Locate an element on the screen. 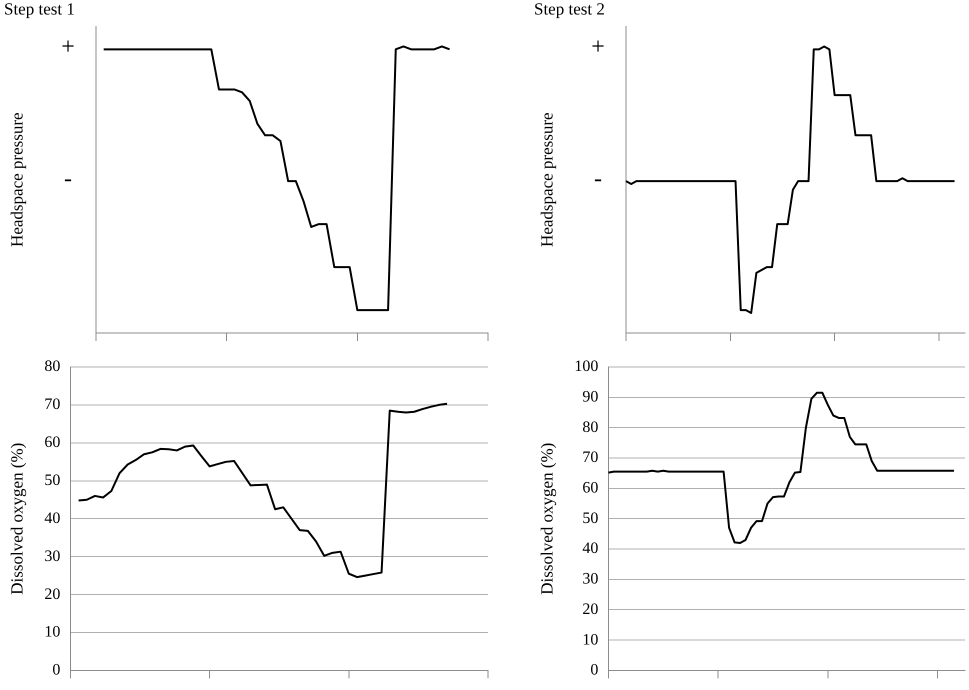 The image size is (969, 690). y-tick-label: 90 is located at coordinates (590, 397).